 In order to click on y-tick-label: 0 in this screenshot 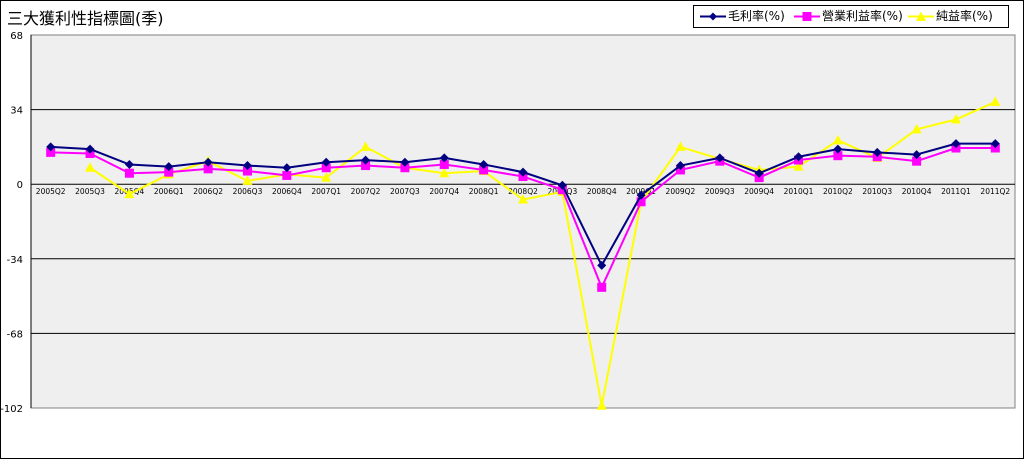, I will do `click(20, 185)`.